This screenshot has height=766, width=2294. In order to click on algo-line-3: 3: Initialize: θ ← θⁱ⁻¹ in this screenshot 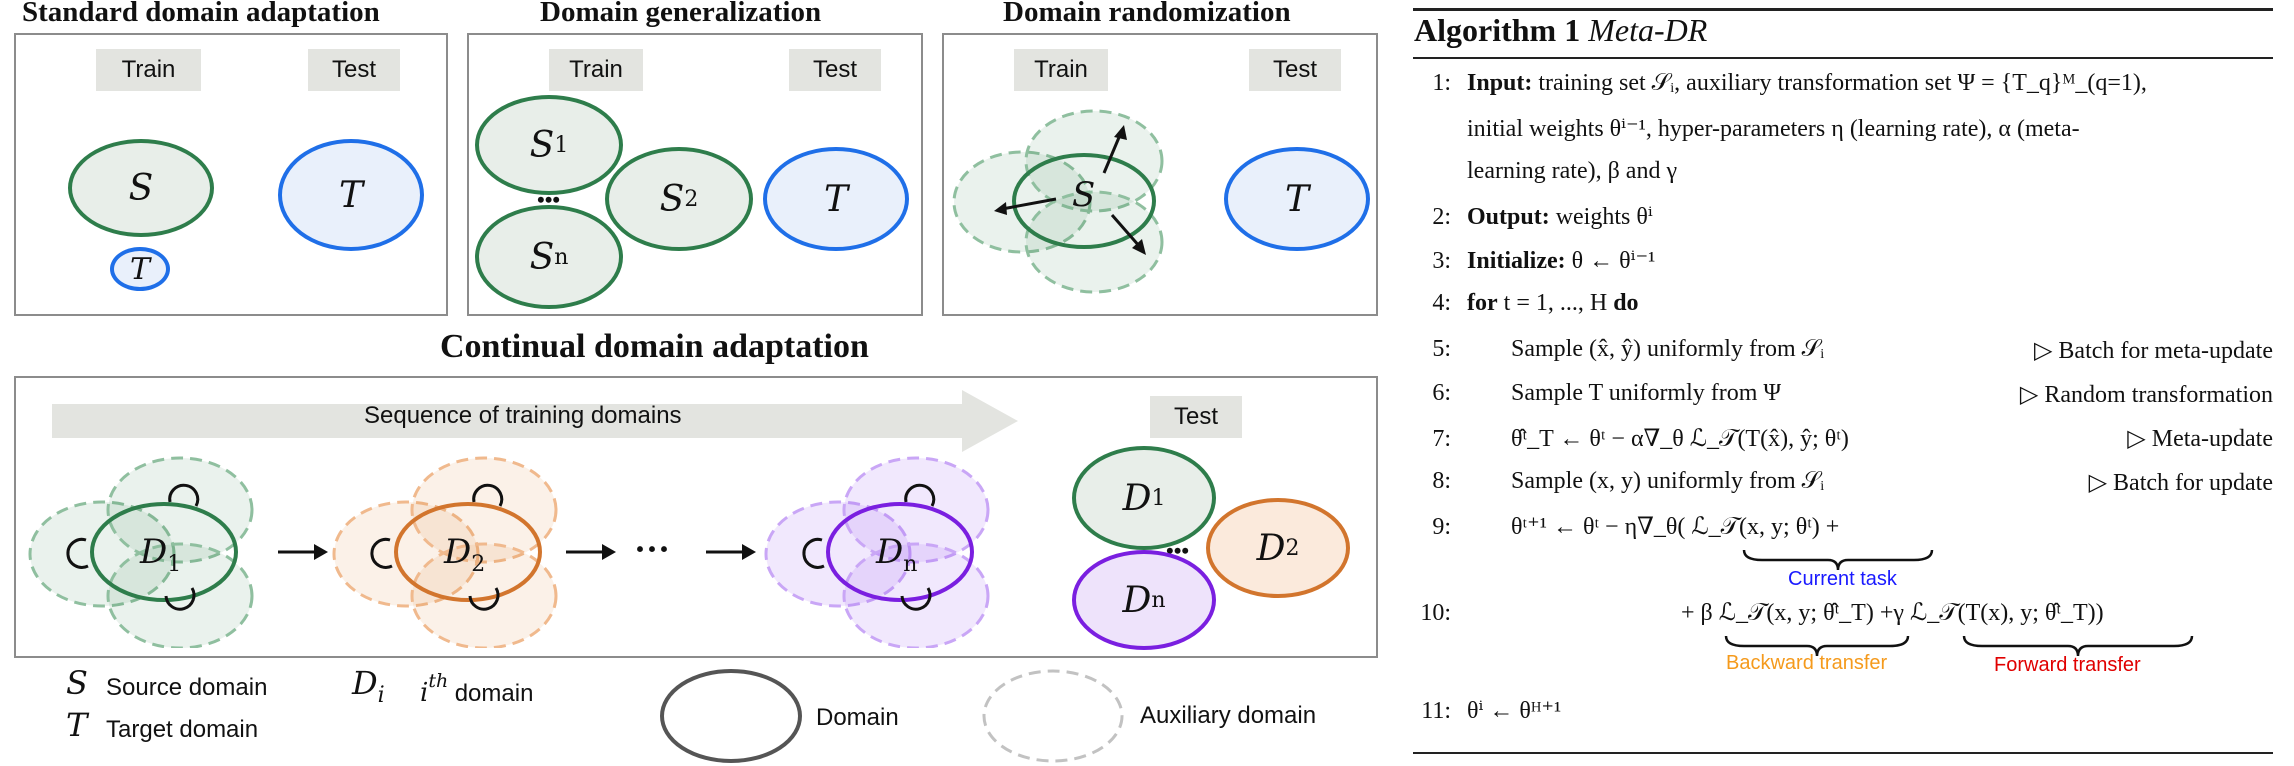, I will do `click(1544, 261)`.